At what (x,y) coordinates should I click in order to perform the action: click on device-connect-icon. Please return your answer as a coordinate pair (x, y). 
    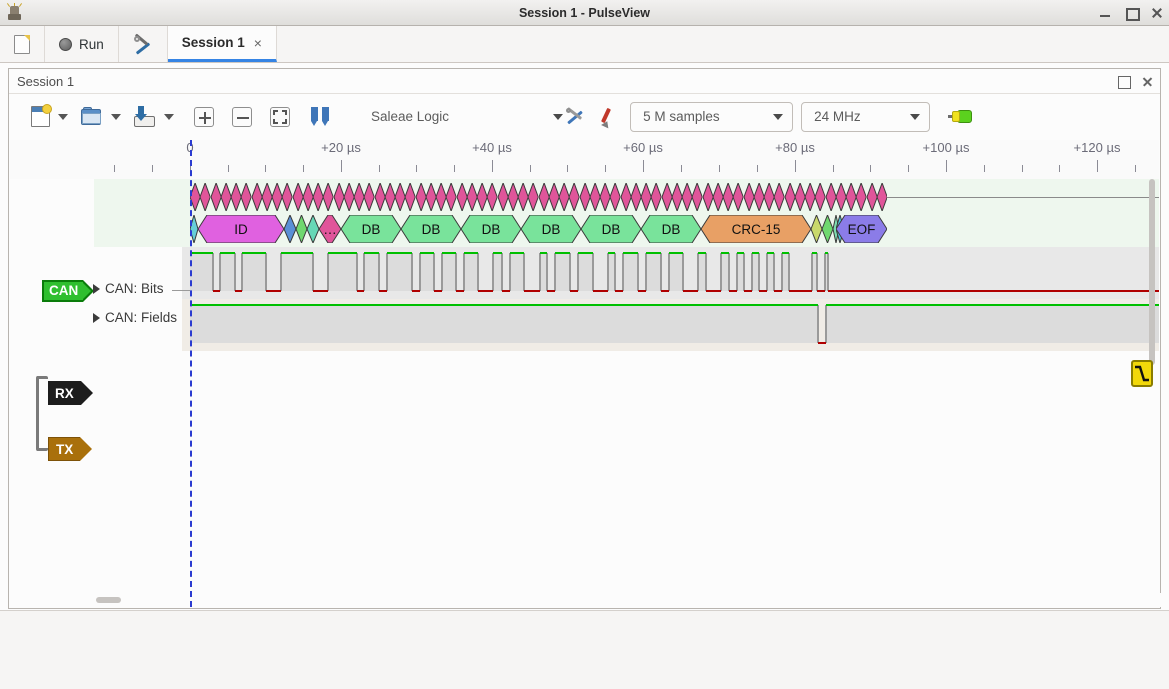
    Looking at the image, I should click on (960, 117).